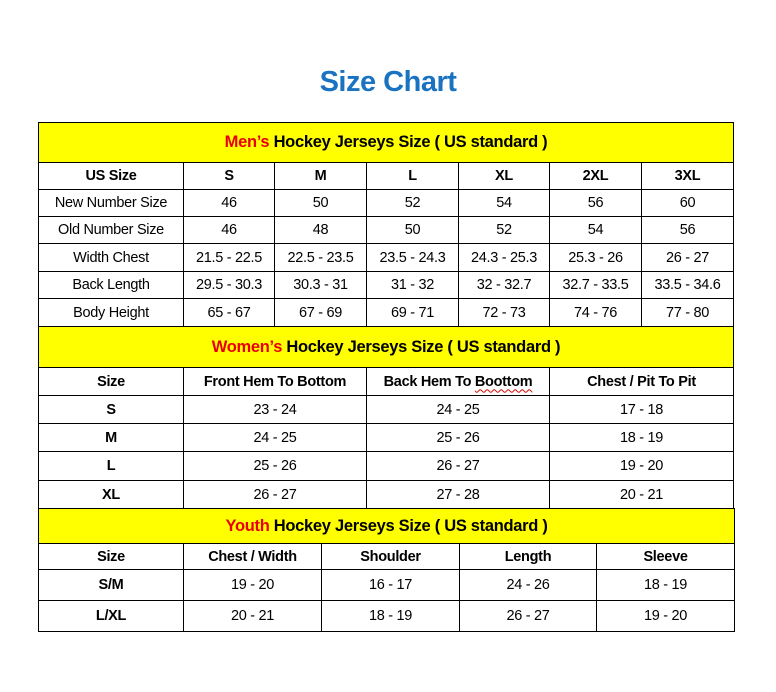 The height and width of the screenshot is (692, 776). I want to click on mens-column-headers: US Size S M L XL 2XL 3XL, so click(386, 176).